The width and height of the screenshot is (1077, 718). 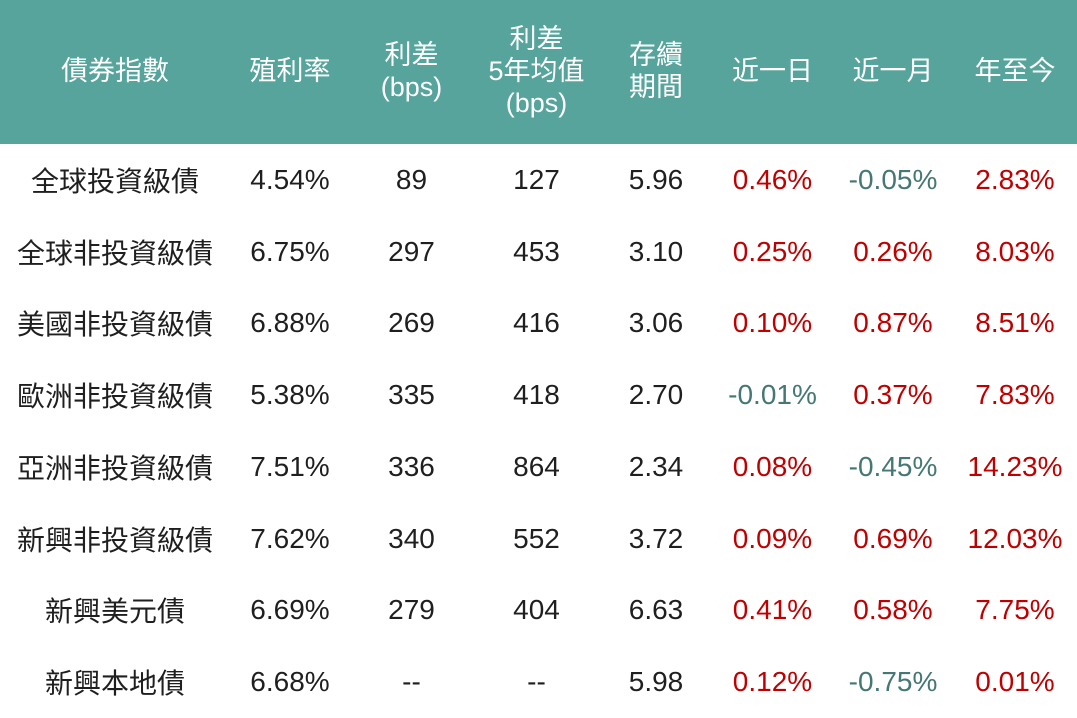 What do you see at coordinates (290, 682) in the screenshot?
I see `yield-value: 6.68%` at bounding box center [290, 682].